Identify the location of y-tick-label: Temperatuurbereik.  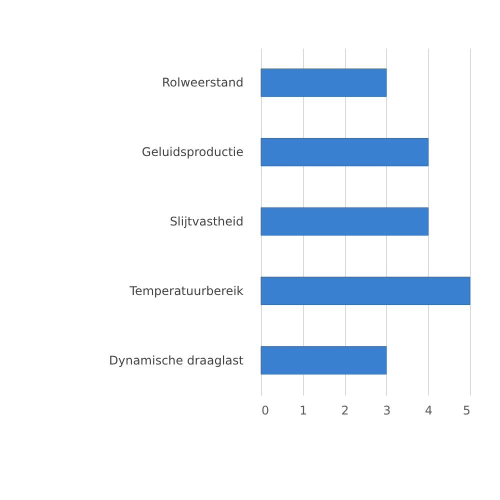
(186, 291).